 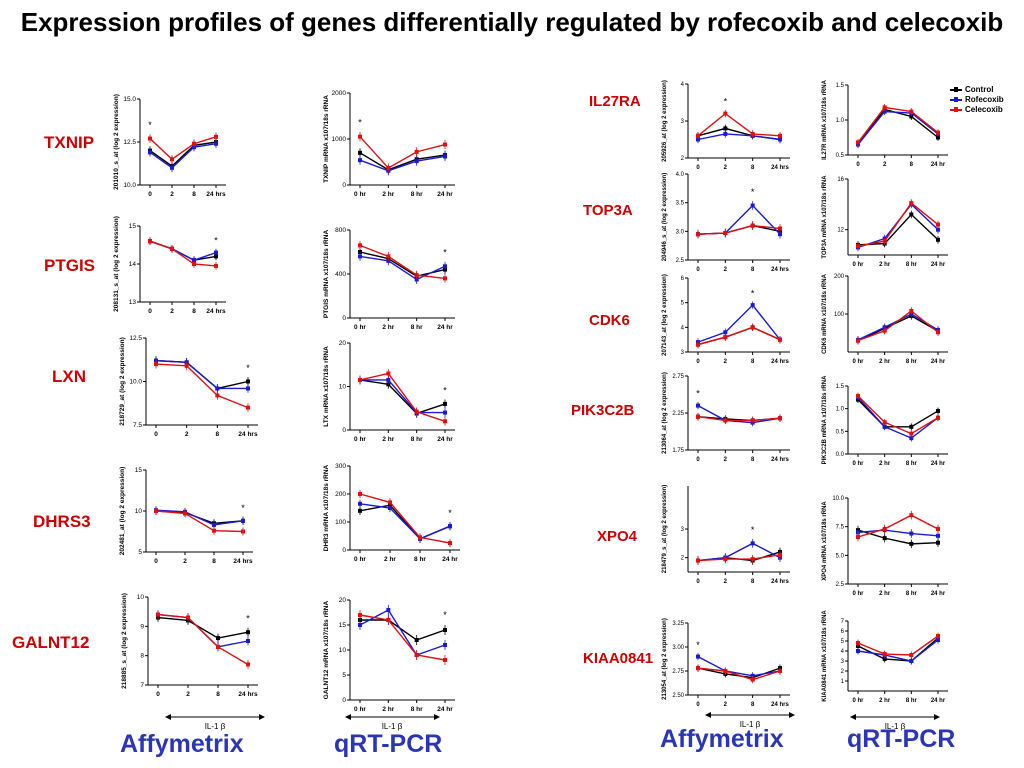 What do you see at coordinates (840, 556) in the screenshot?
I see `y-tick-label: 5.0` at bounding box center [840, 556].